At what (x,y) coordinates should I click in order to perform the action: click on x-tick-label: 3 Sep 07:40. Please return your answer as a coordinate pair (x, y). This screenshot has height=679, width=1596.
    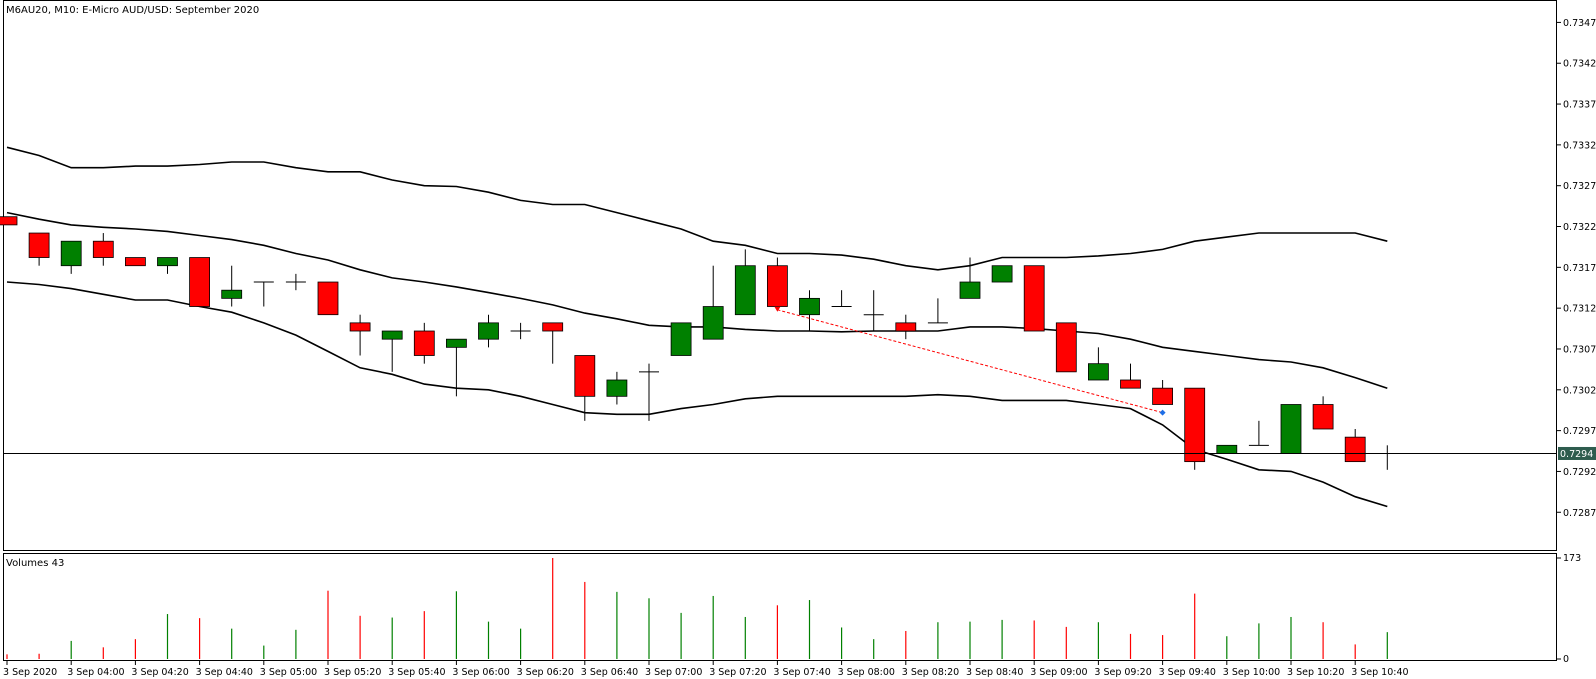
    Looking at the image, I should click on (801, 672).